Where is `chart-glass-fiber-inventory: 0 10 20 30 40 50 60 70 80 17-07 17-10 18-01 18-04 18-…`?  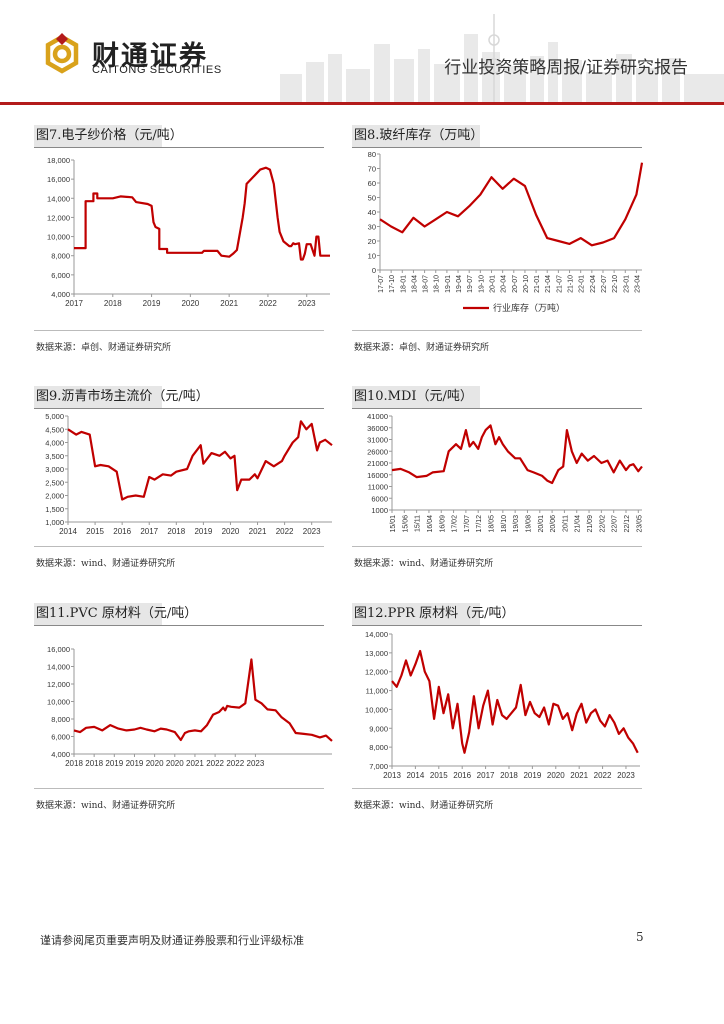
chart-glass-fiber-inventory: 0 10 20 30 40 50 60 70 80 17-07 17-10 18-01 18-04 18-… is located at coordinates (506, 231).